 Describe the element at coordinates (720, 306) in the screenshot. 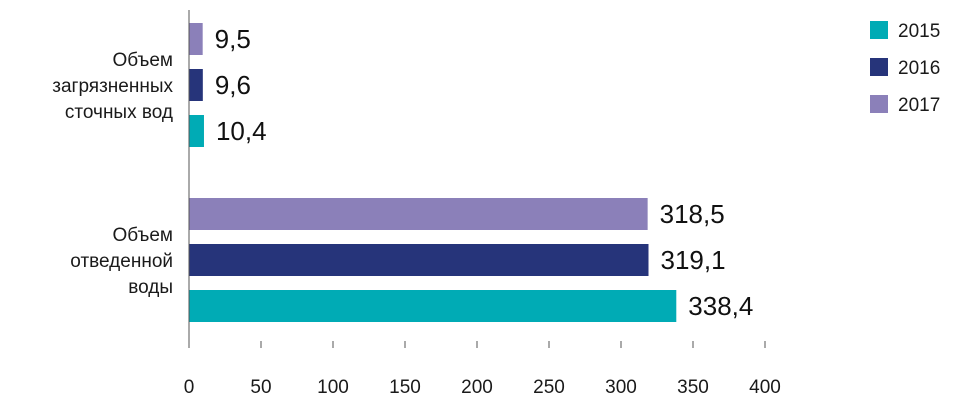

I see `data-label: 338,4` at that location.